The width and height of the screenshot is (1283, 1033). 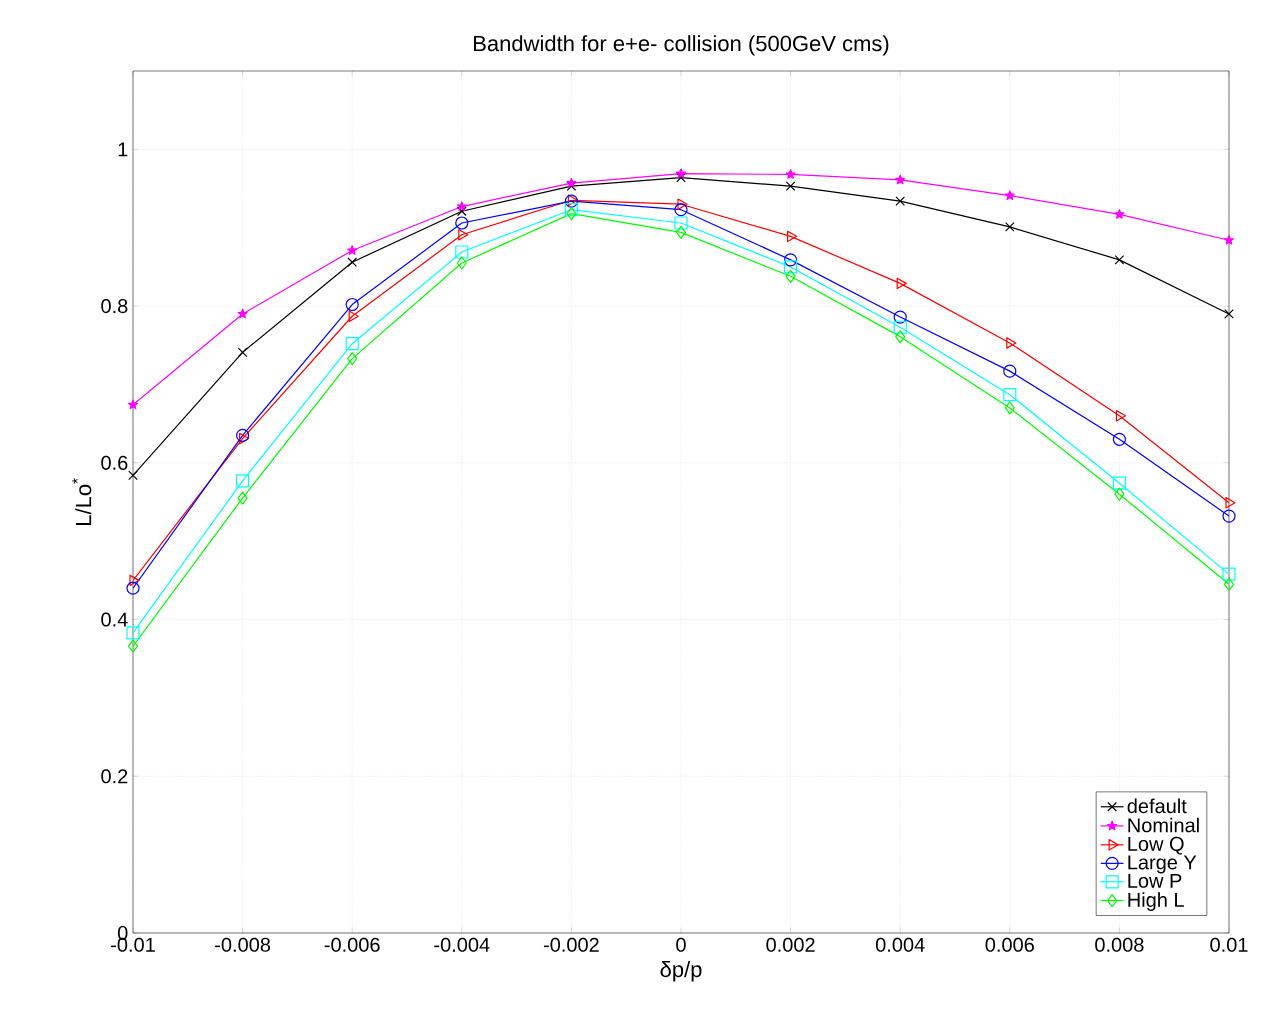 I want to click on x-tick-label: 0.008, so click(x=1119, y=944).